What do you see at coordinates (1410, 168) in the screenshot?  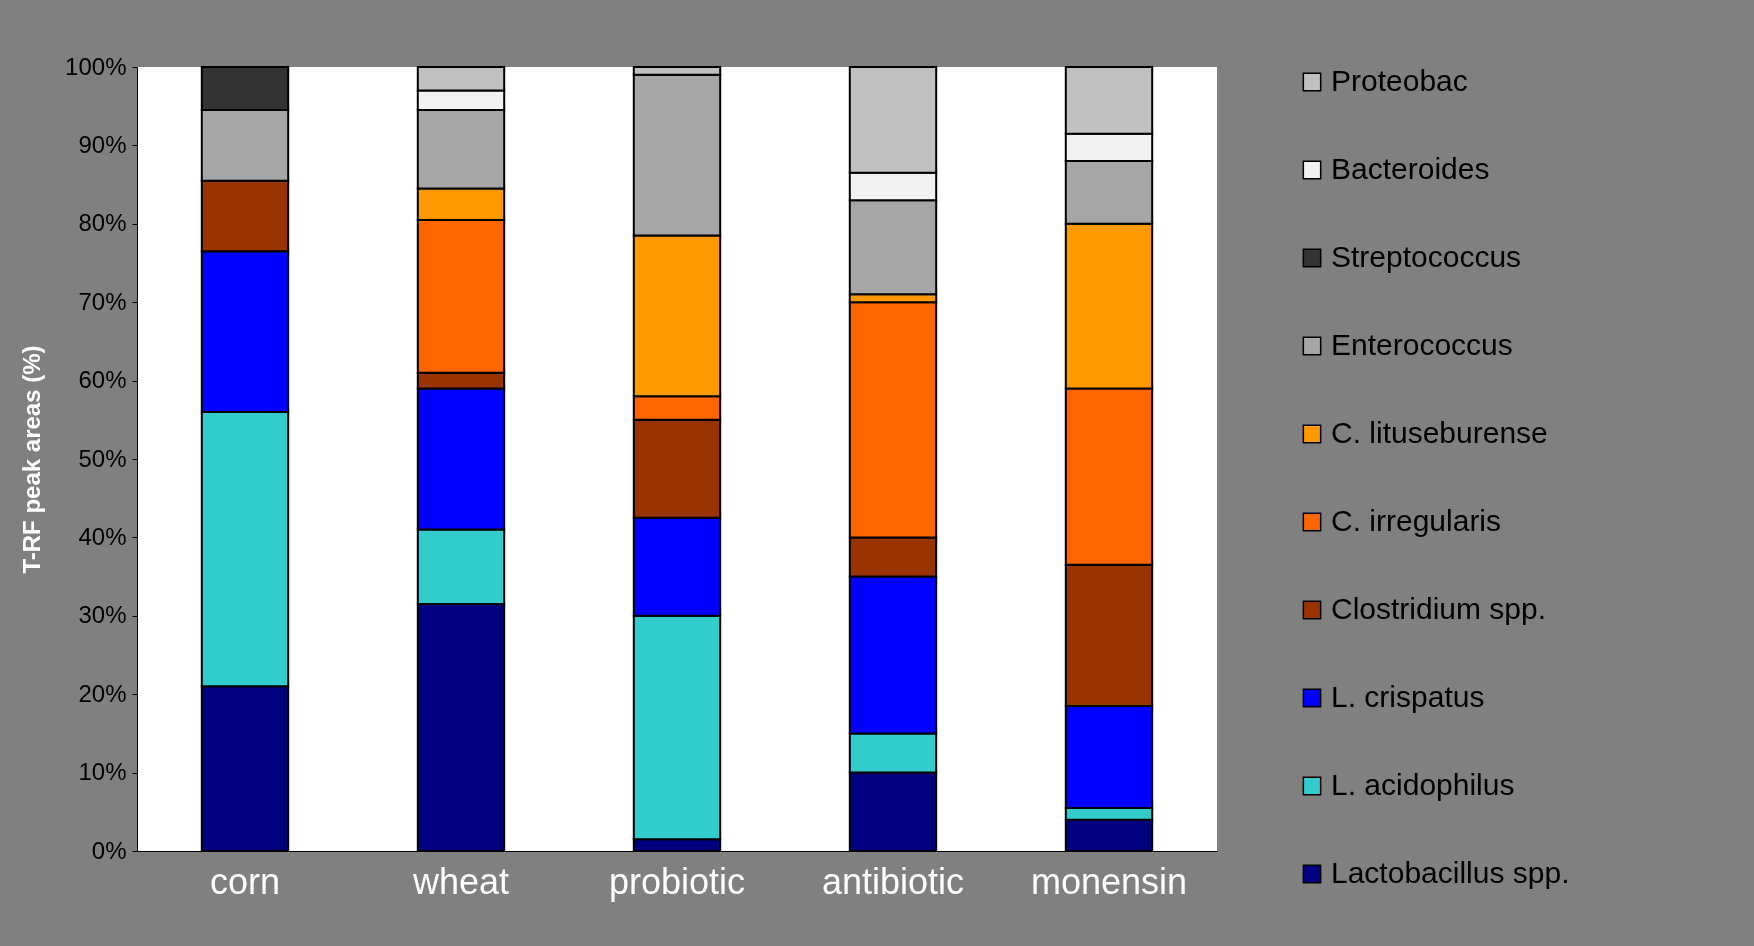 I see `legend-label: Bacteroides` at bounding box center [1410, 168].